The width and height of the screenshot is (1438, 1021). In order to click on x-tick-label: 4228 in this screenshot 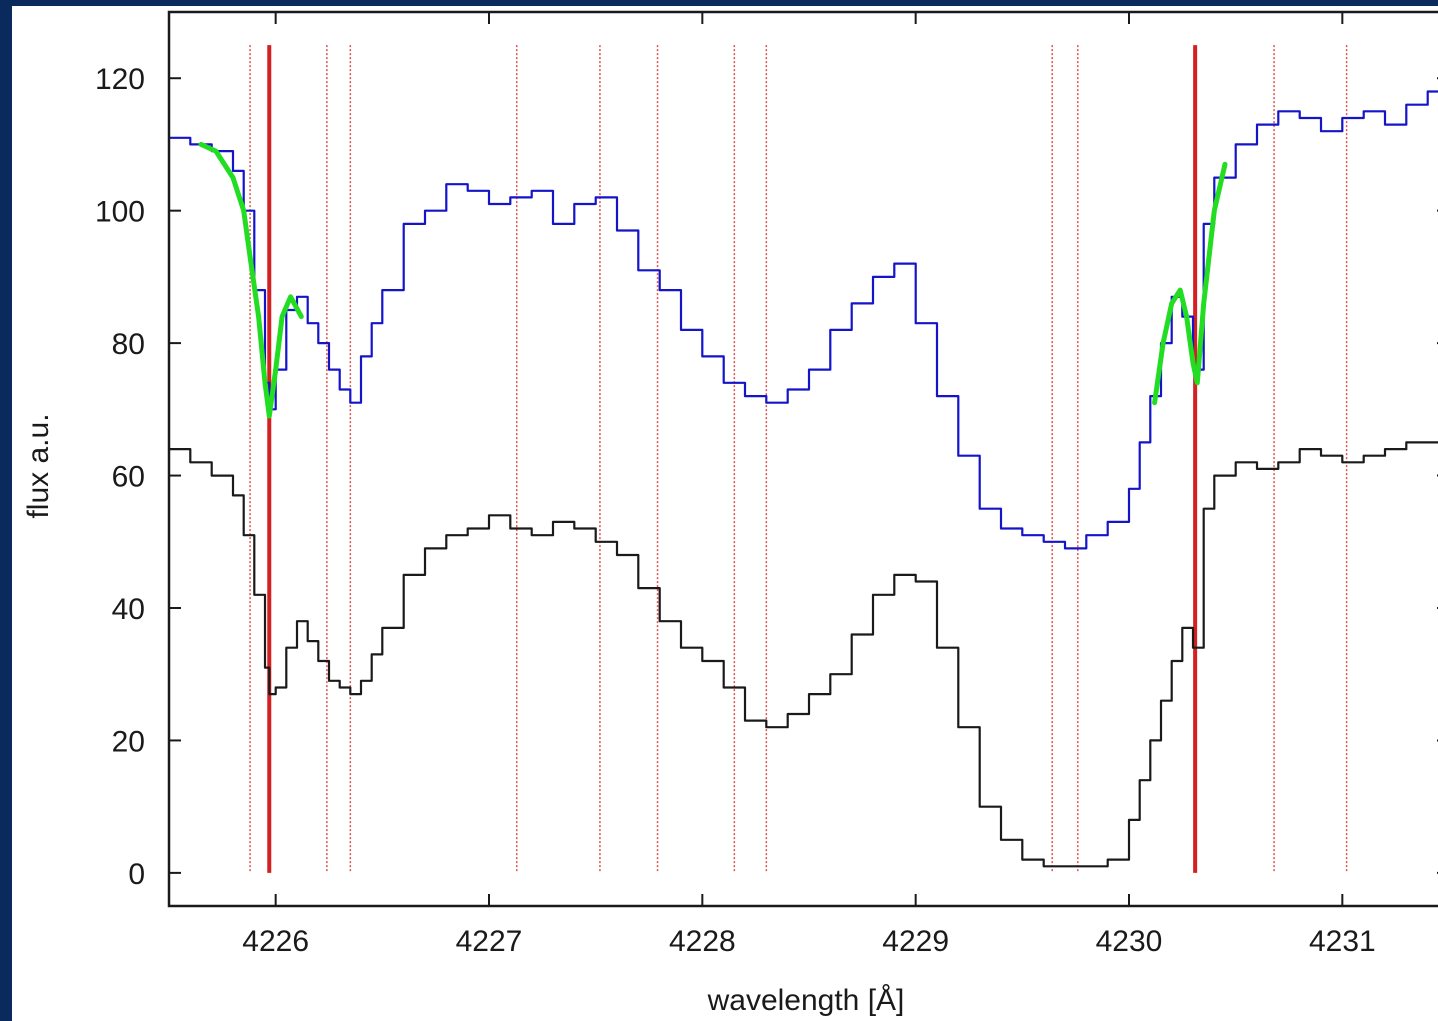, I will do `click(702, 941)`.